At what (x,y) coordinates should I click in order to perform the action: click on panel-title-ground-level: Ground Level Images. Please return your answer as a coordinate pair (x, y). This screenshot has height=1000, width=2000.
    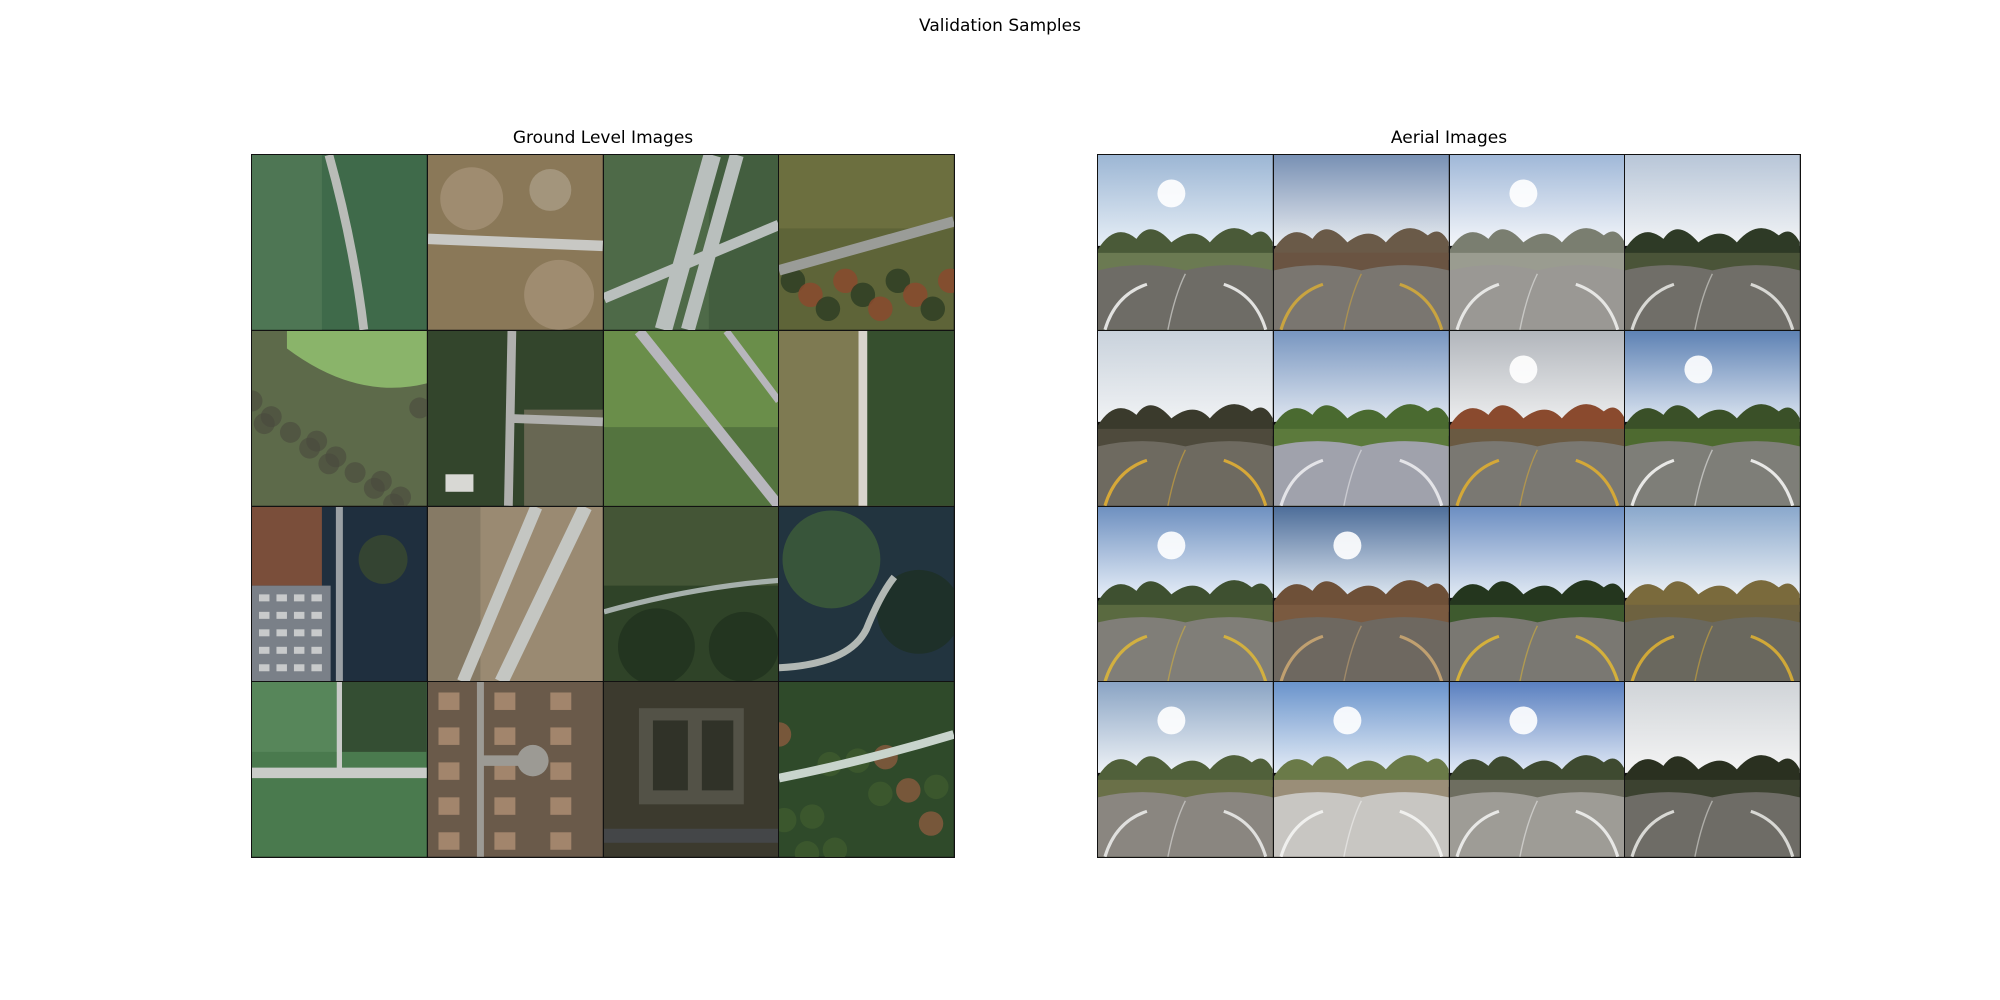
    Looking at the image, I should click on (603, 138).